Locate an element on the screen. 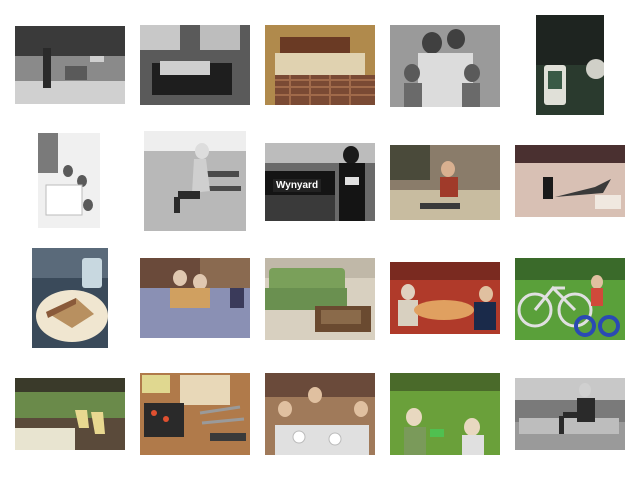  thumbnail-desk-tools is located at coordinates (195, 414).